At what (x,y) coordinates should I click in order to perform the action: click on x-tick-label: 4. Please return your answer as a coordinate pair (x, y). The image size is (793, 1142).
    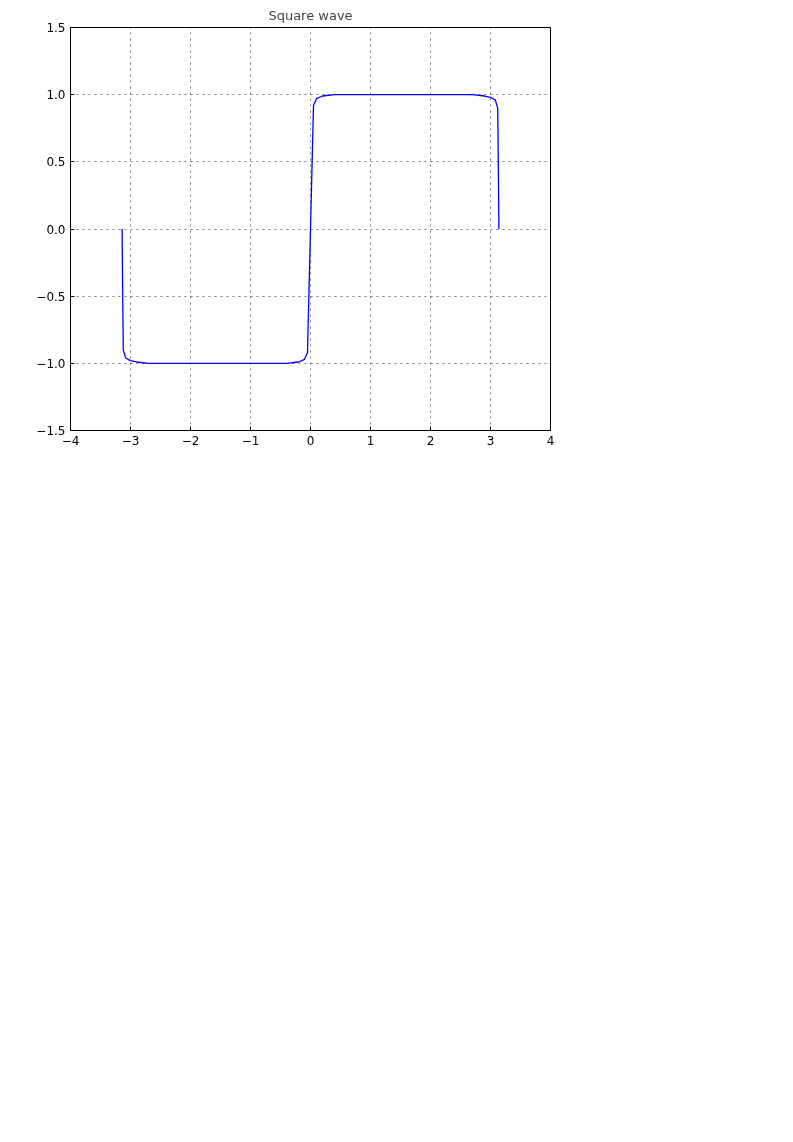
    Looking at the image, I should click on (550, 440).